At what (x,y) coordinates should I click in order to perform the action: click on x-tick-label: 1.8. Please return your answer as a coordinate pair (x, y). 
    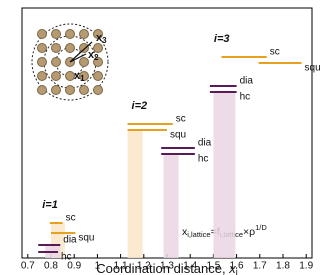
    Looking at the image, I should click on (283, 266).